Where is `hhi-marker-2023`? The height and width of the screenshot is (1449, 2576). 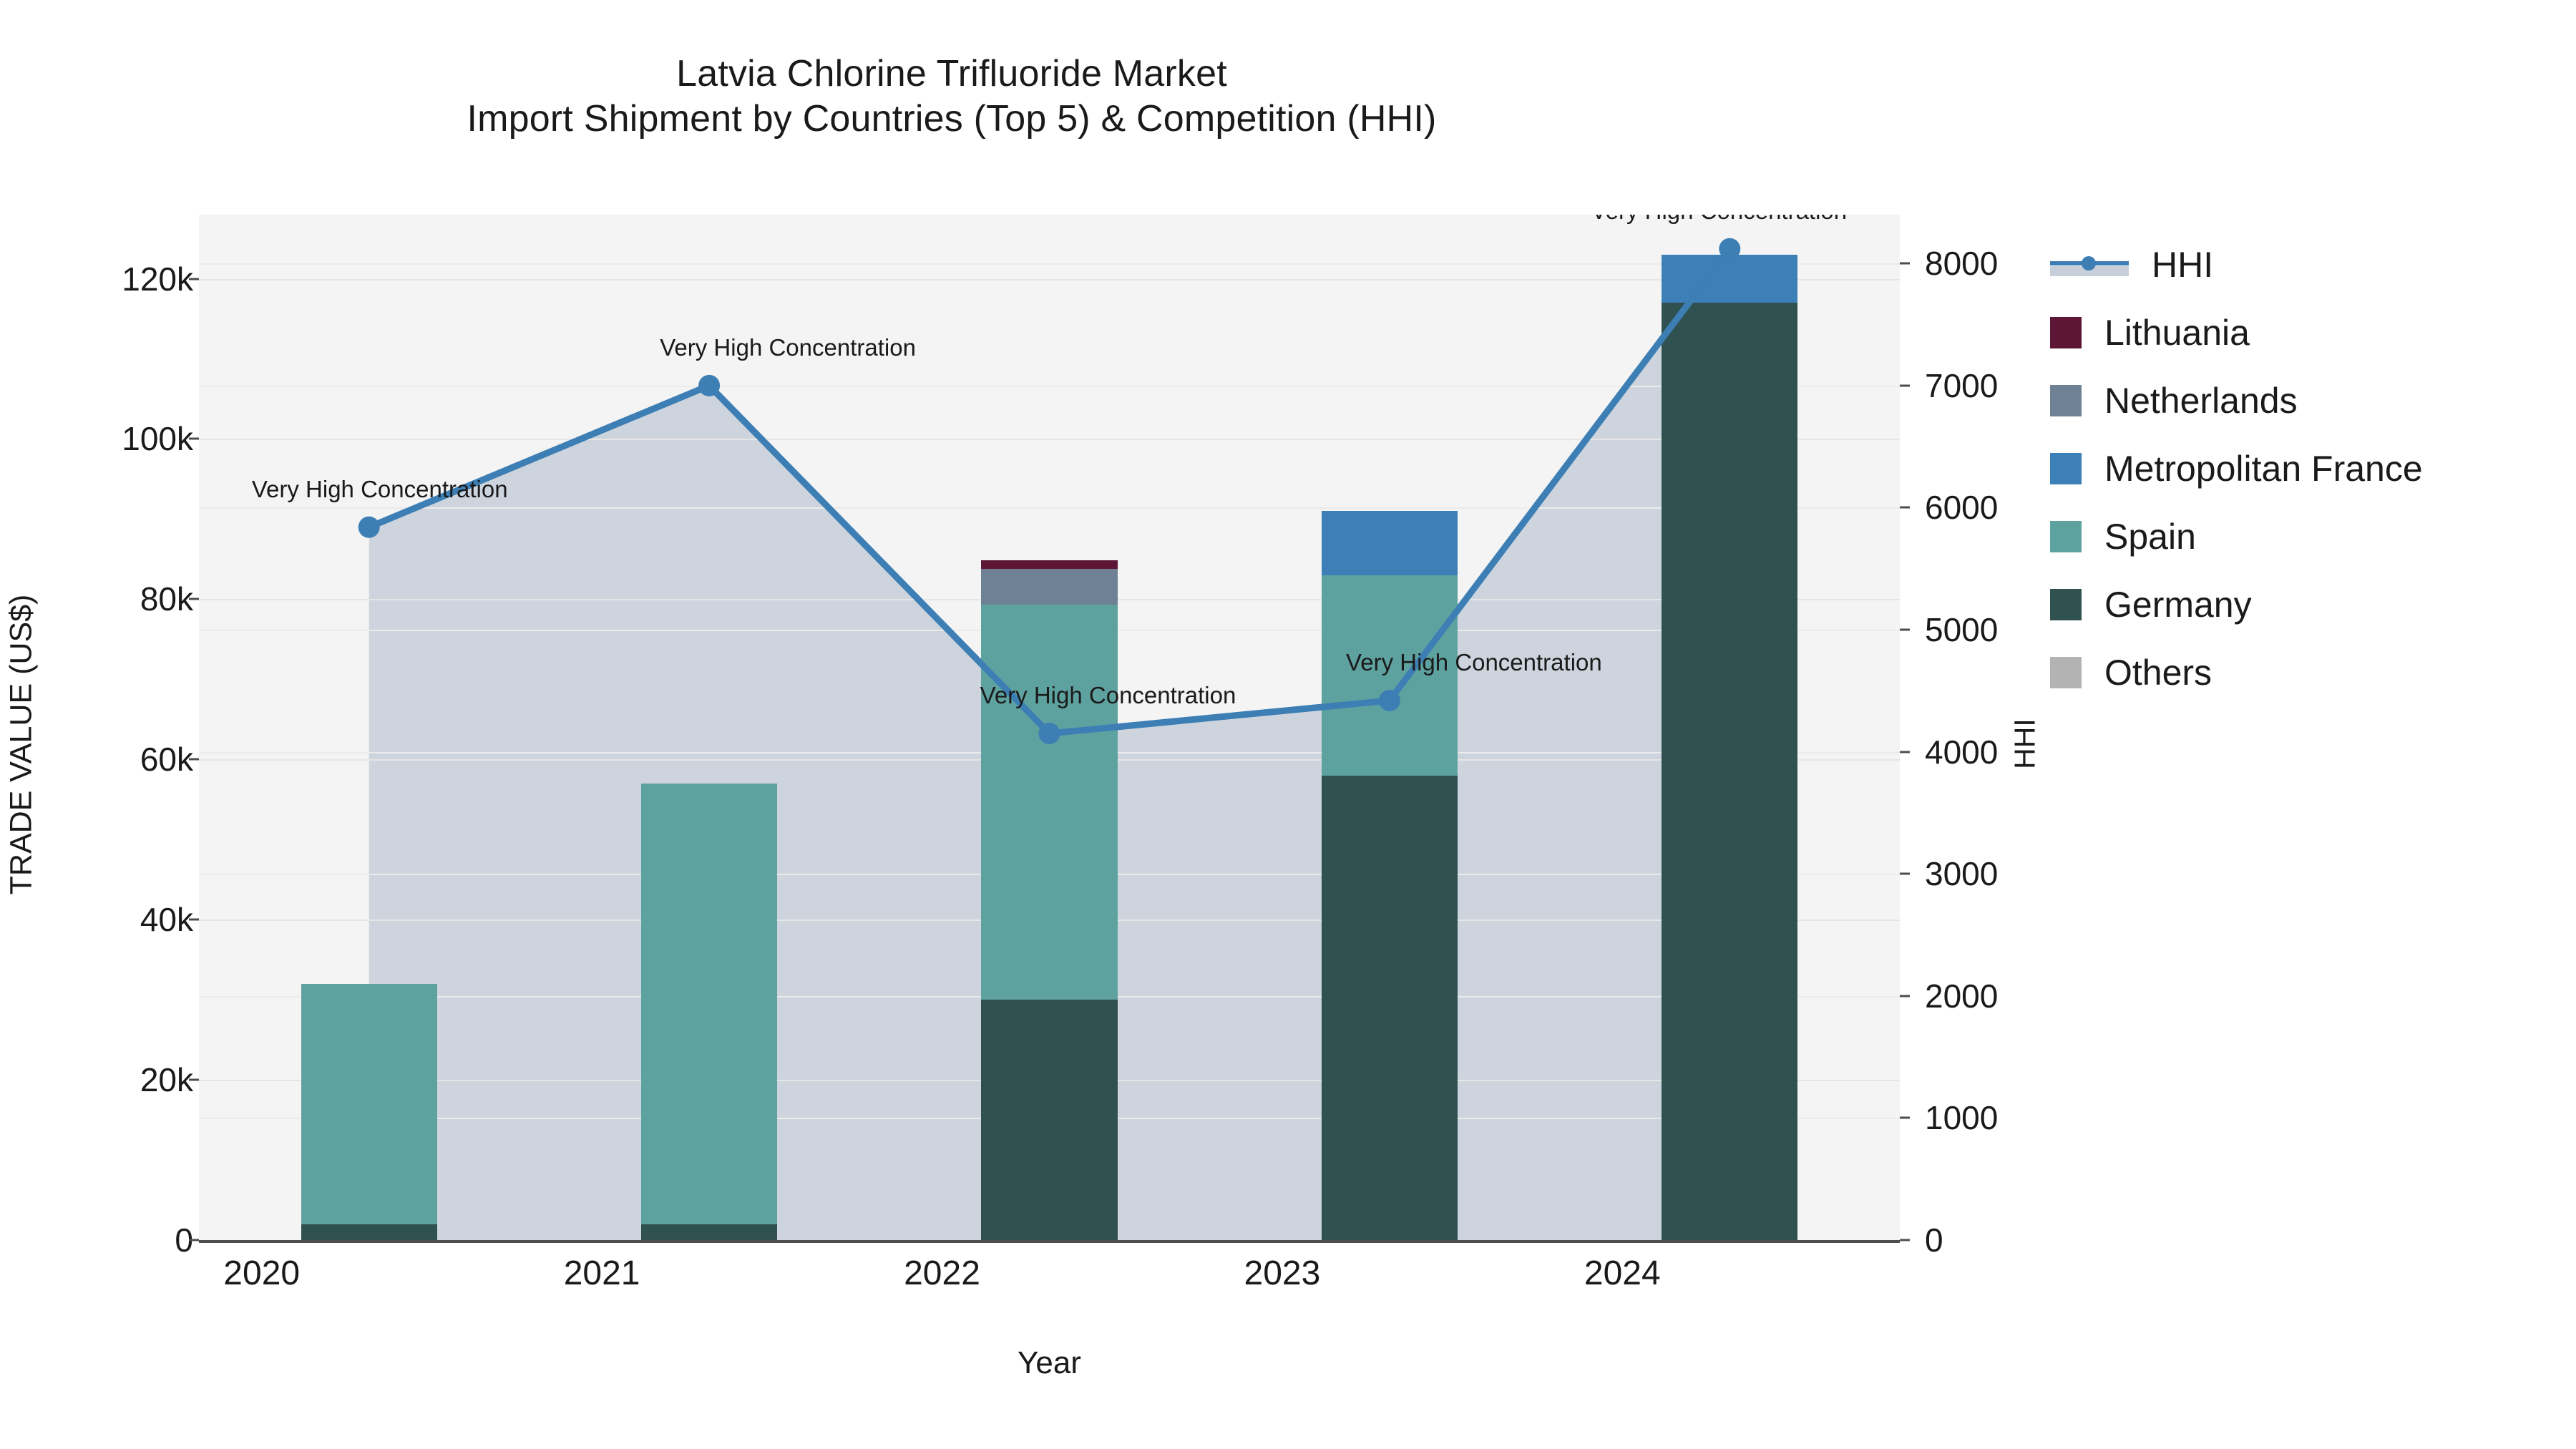 hhi-marker-2023 is located at coordinates (1389, 700).